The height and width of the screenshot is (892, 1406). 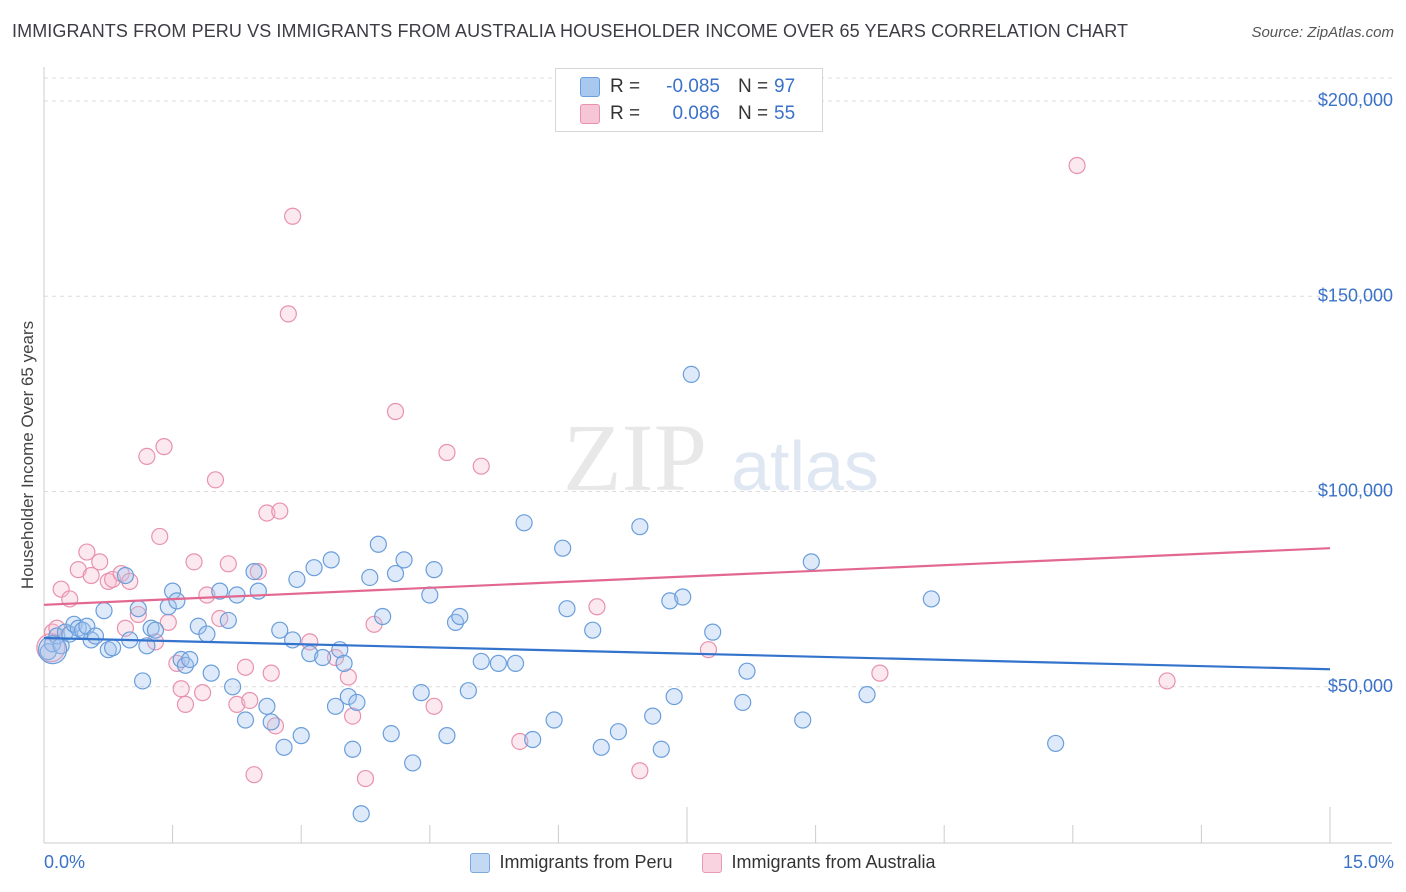 What do you see at coordinates (586, 862) in the screenshot?
I see `legend-label-peru: Immigrants from Peru` at bounding box center [586, 862].